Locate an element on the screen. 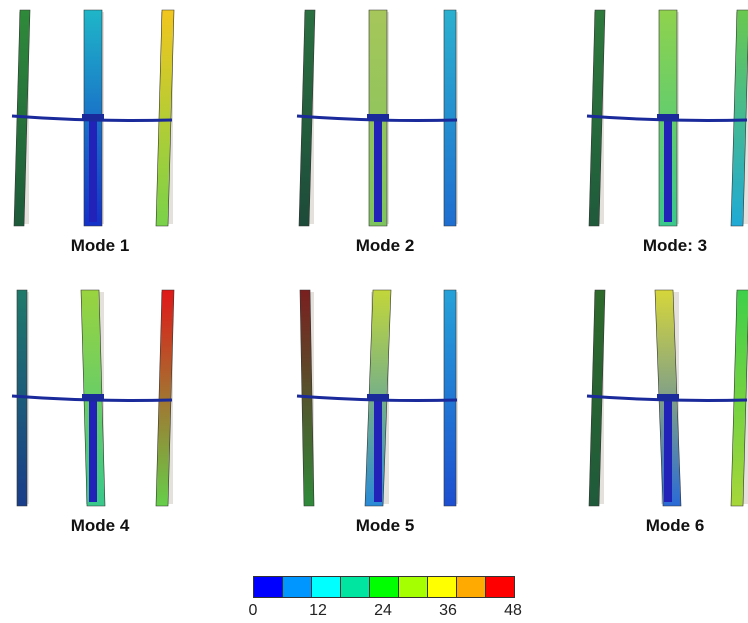 The width and height of the screenshot is (748, 623). legend-tick-label: 12 is located at coordinates (318, 610).